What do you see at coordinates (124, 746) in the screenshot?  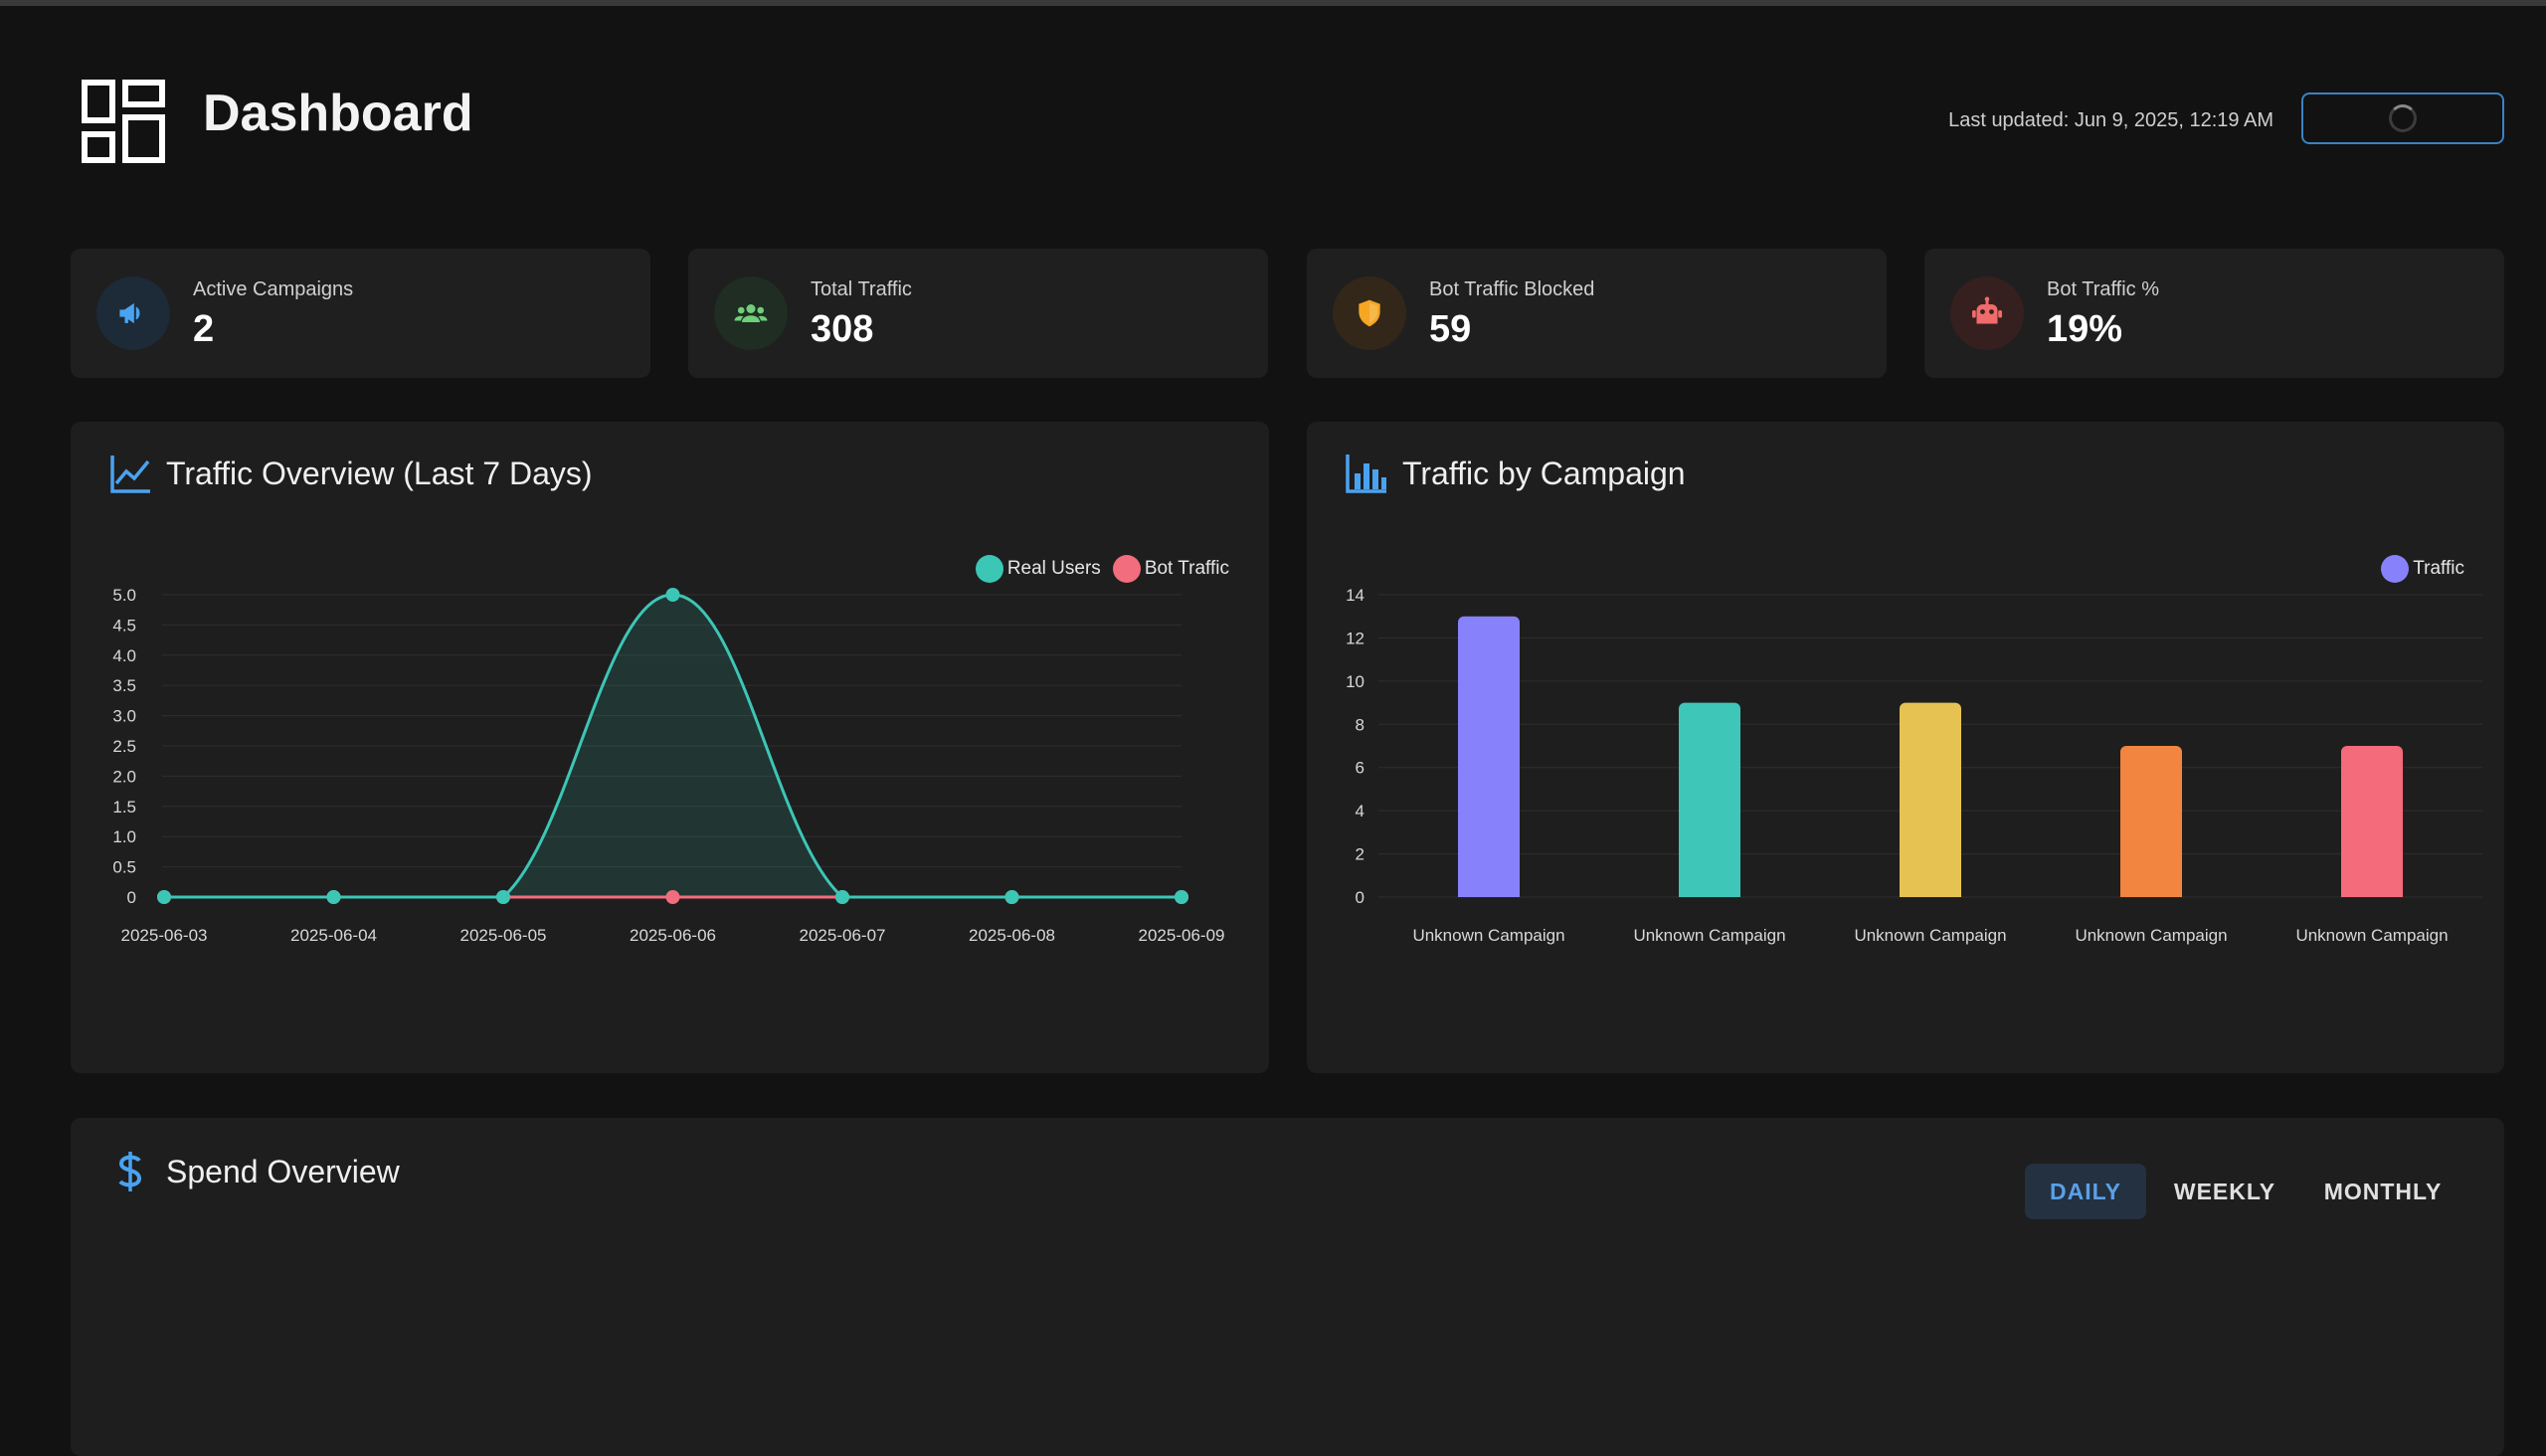 I see `y-tick-label: 2.5` at bounding box center [124, 746].